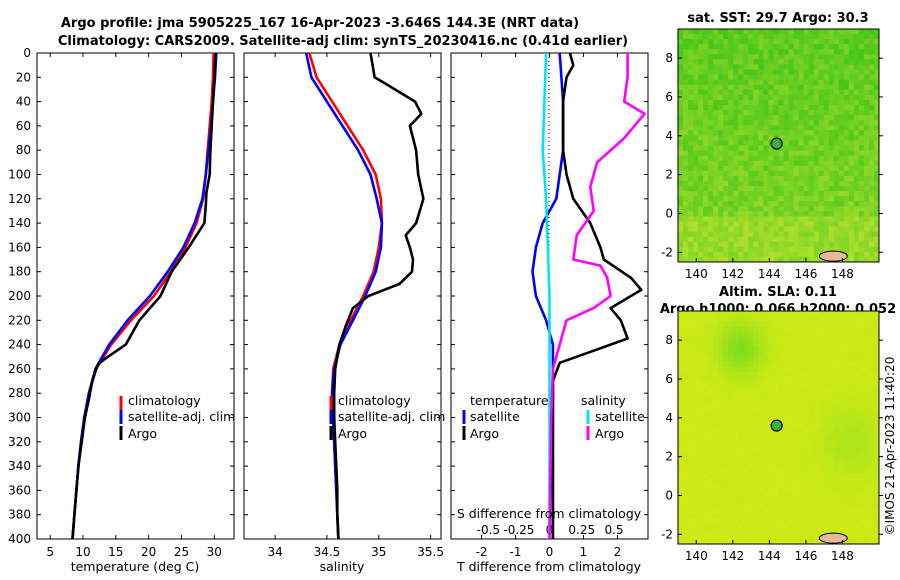 The height and width of the screenshot is (580, 900). I want to click on y-tick-label: 60, so click(23, 126).